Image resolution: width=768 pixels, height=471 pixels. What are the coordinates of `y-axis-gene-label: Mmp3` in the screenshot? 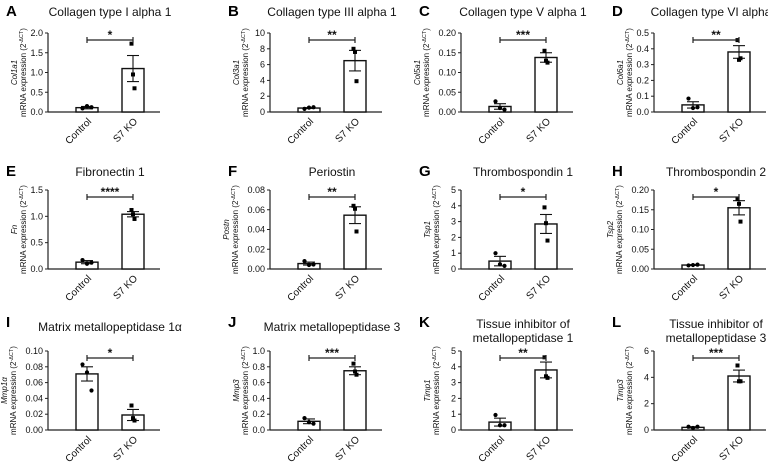 It's located at (236, 390).